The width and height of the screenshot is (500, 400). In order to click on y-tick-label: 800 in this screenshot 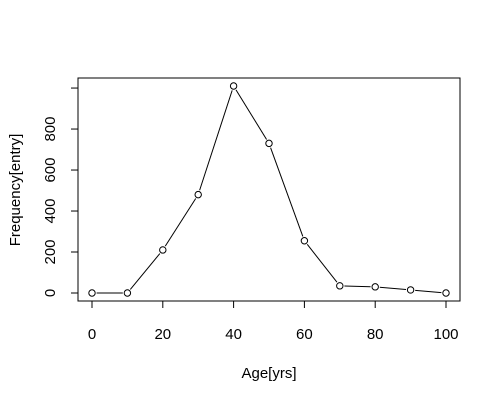, I will do `click(50, 129)`.